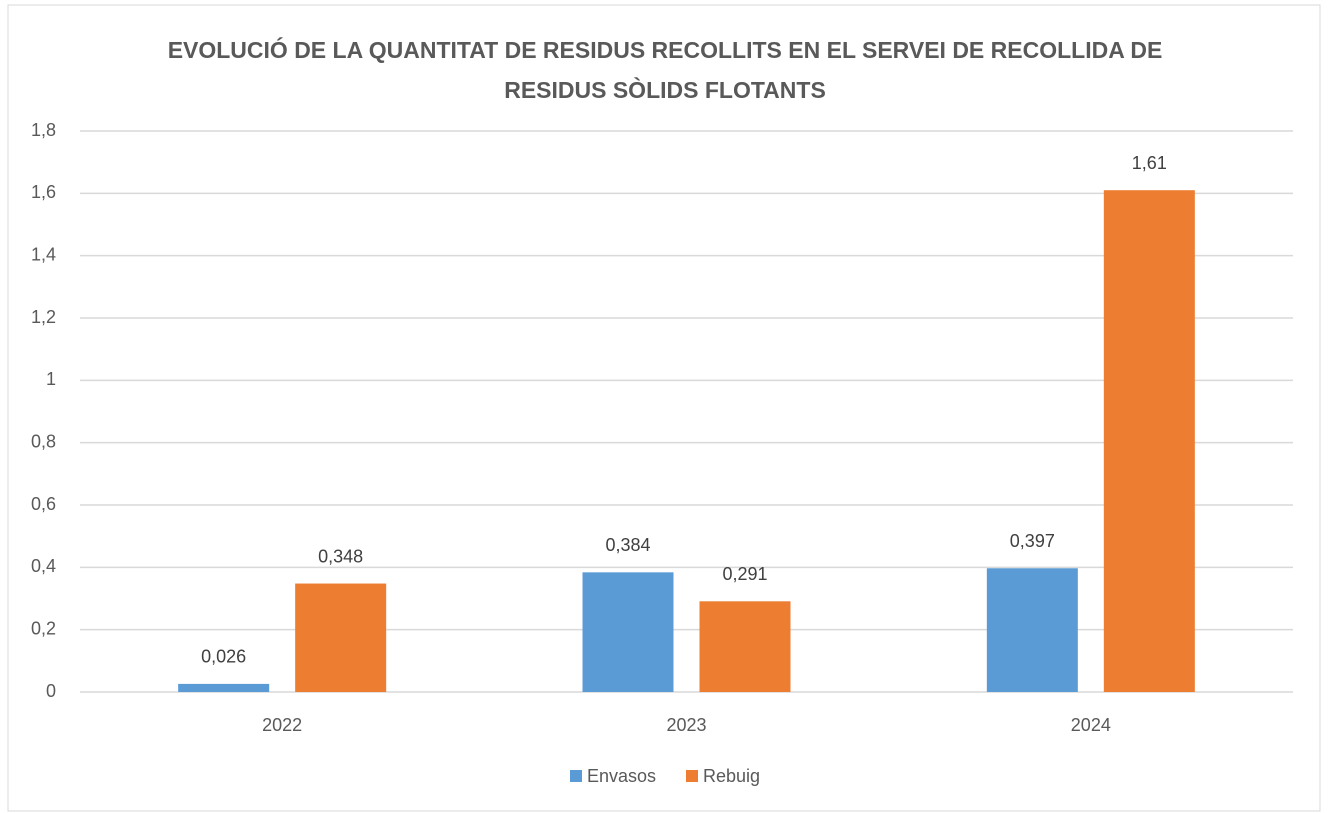 Image resolution: width=1328 pixels, height=813 pixels. I want to click on data-label: 0,397, so click(1032, 541).